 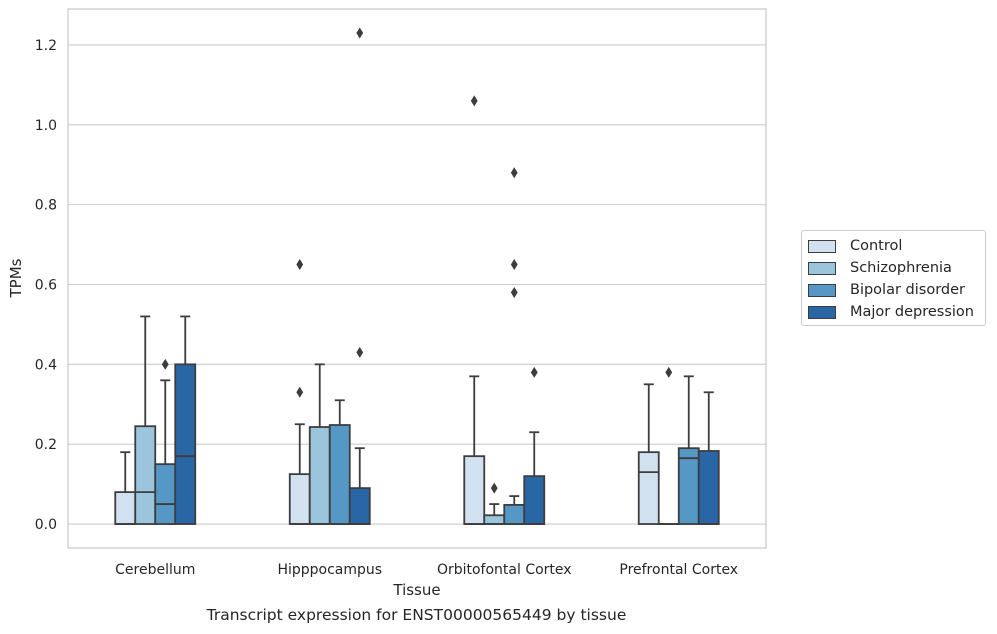 What do you see at coordinates (155, 570) in the screenshot?
I see `x-tick-label: Cerebellum` at bounding box center [155, 570].